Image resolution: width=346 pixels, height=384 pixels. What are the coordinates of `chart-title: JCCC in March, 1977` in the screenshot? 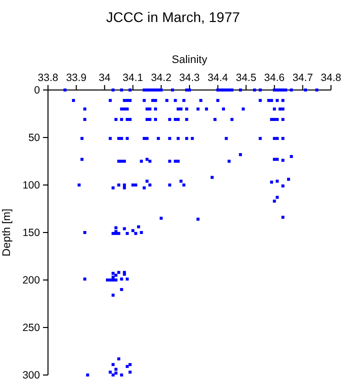 It's located at (173, 17).